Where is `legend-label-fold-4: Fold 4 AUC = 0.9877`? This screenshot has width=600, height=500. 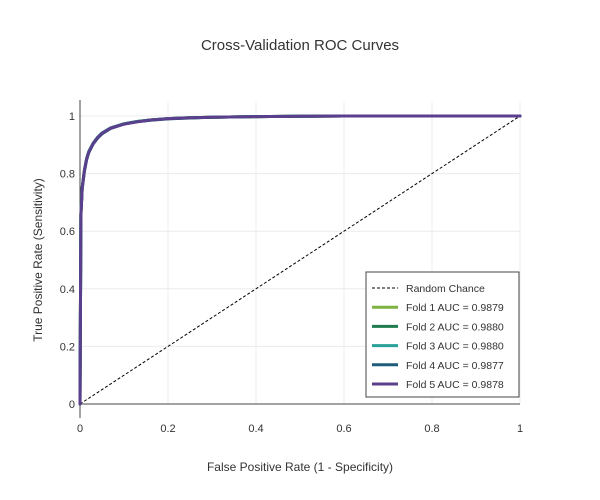
legend-label-fold-4: Fold 4 AUC = 0.9877 is located at coordinates (455, 366).